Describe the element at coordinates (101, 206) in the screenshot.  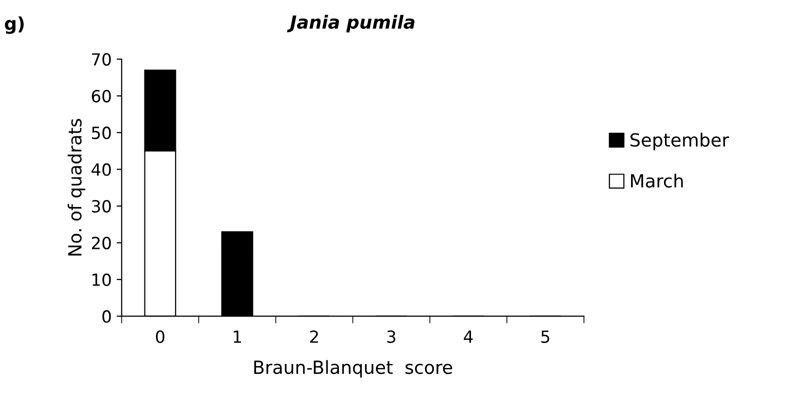
I see `y-tick-label: 30` at that location.